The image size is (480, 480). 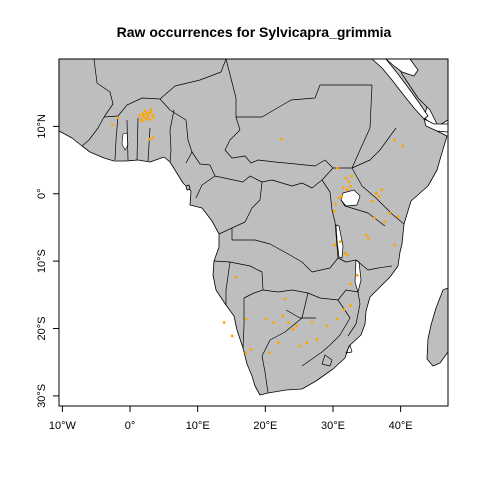 I want to click on lake-volta, so click(x=125, y=141).